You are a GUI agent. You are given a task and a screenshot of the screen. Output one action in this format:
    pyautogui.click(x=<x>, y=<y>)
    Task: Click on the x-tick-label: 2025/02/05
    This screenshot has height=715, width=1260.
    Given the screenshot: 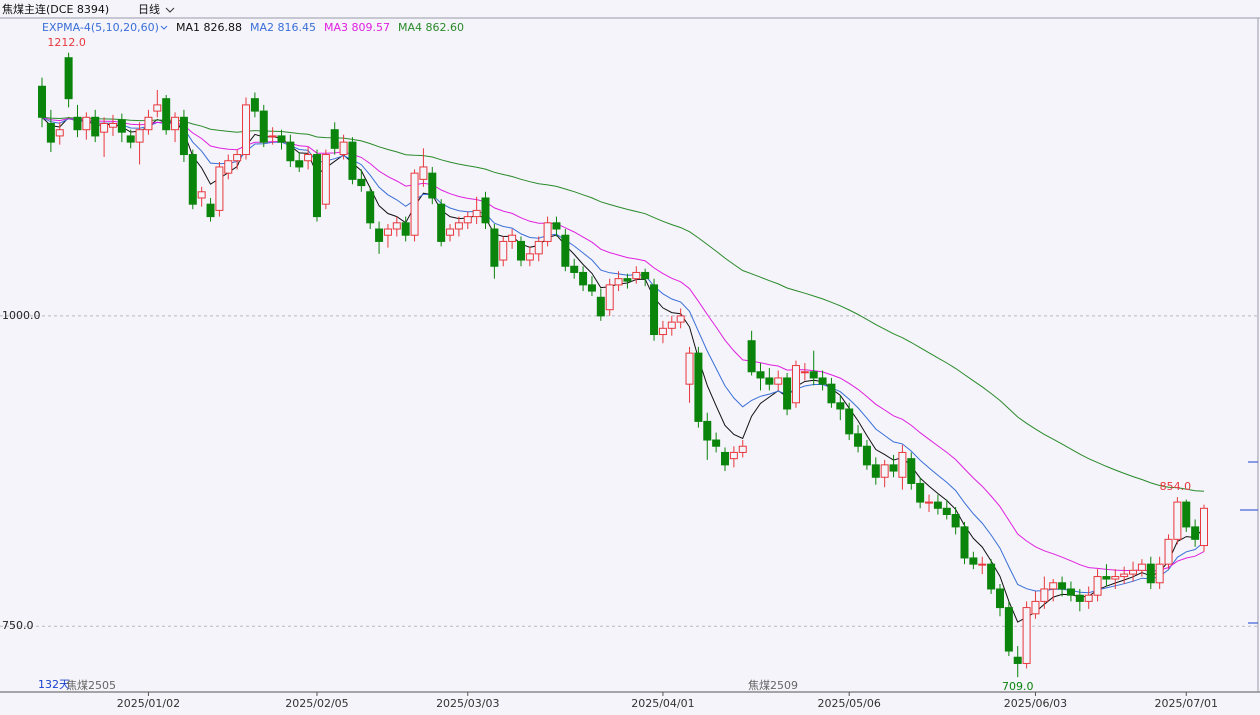 What is the action you would take?
    pyautogui.click(x=316, y=703)
    